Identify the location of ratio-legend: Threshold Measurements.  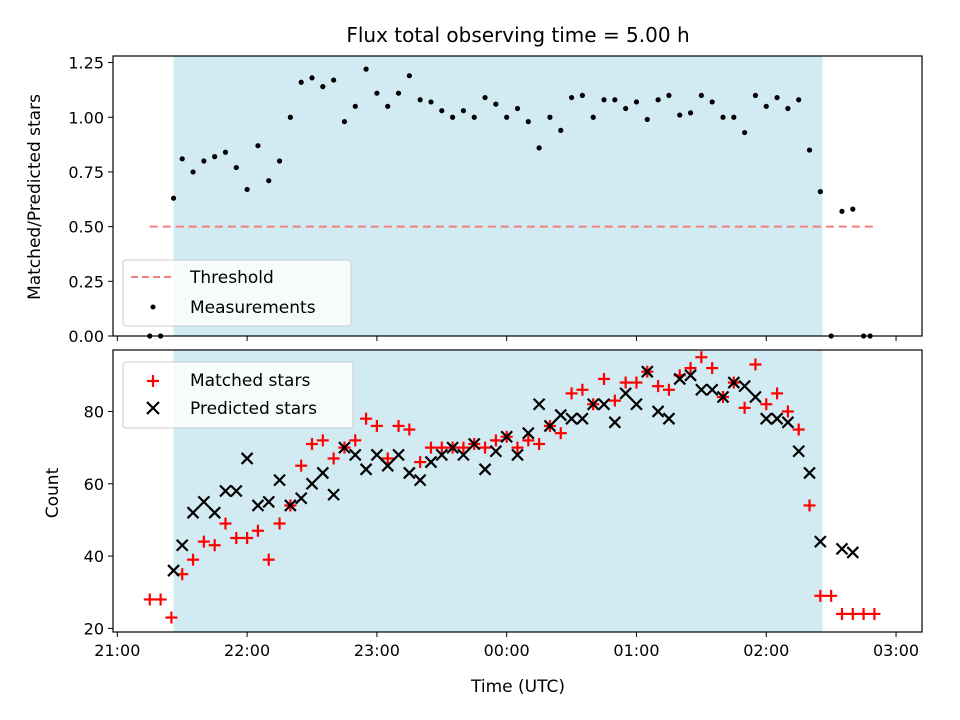
(237, 293).